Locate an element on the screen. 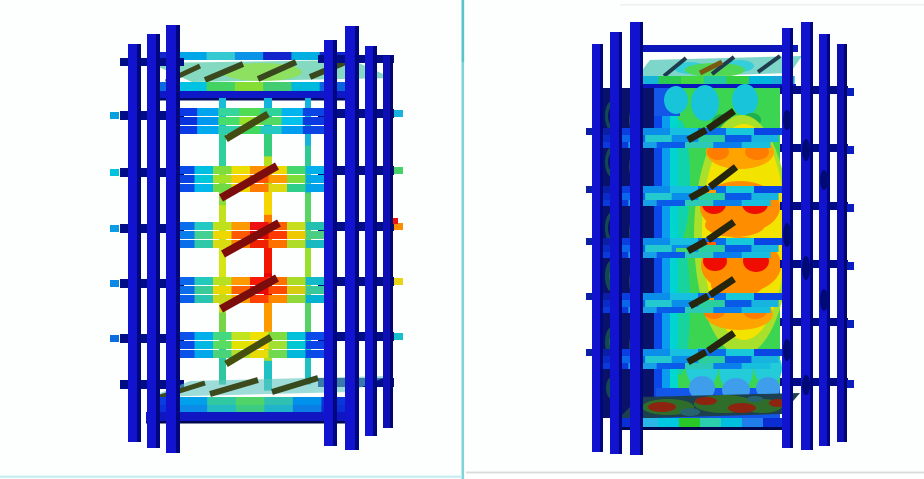 The image size is (924, 479). hotspot-orange-tail is located at coordinates (737, 285).